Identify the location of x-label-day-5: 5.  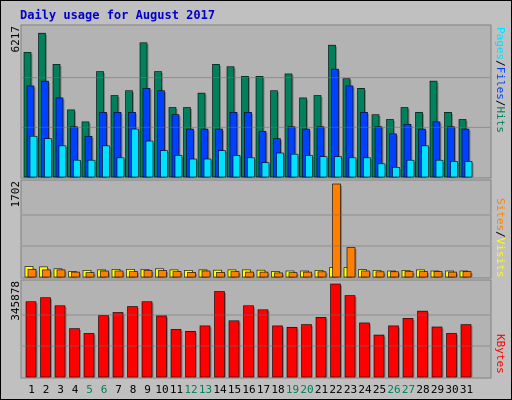
(89, 389).